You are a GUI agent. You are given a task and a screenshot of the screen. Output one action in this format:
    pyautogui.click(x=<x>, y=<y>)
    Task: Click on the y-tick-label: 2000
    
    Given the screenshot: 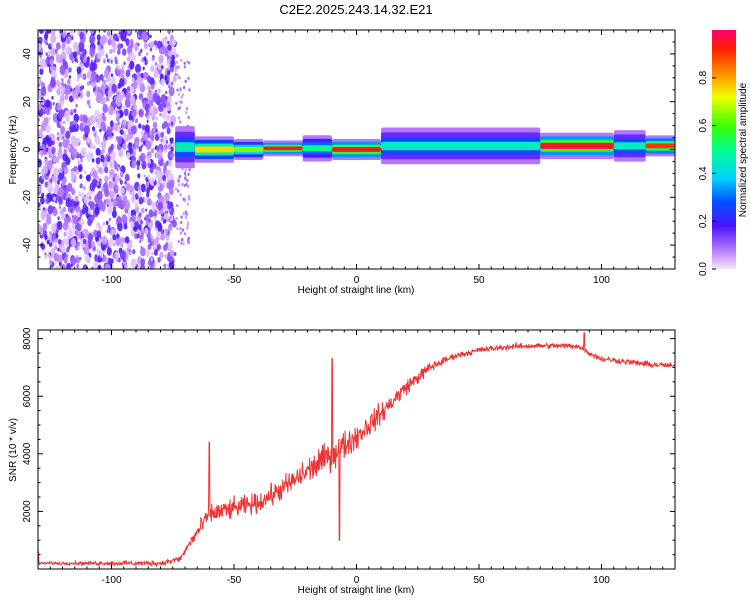 What is the action you would take?
    pyautogui.click(x=27, y=511)
    